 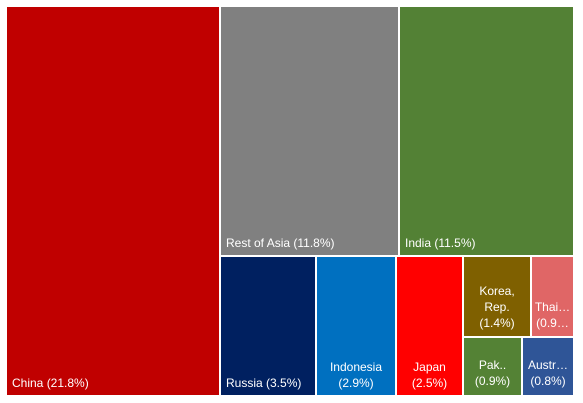 I want to click on tile-label-line: Indonesia, so click(x=356, y=367).